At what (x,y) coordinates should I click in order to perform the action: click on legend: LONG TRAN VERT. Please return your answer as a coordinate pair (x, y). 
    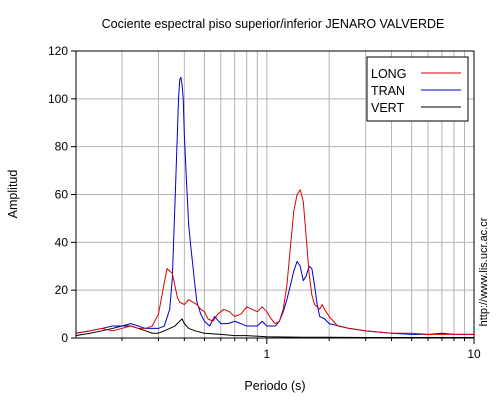
    Looking at the image, I should click on (417, 89).